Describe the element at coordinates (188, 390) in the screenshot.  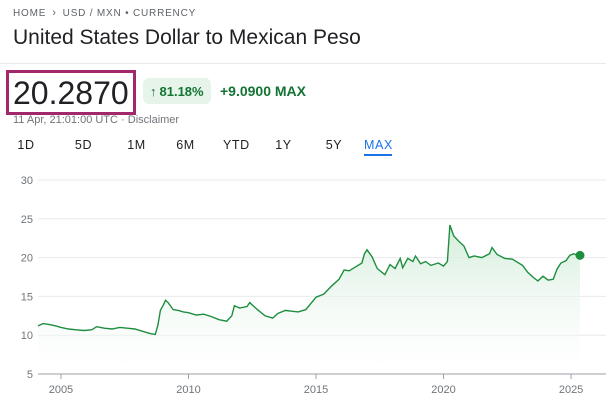
I see `x-tick-label: 2010` at that location.